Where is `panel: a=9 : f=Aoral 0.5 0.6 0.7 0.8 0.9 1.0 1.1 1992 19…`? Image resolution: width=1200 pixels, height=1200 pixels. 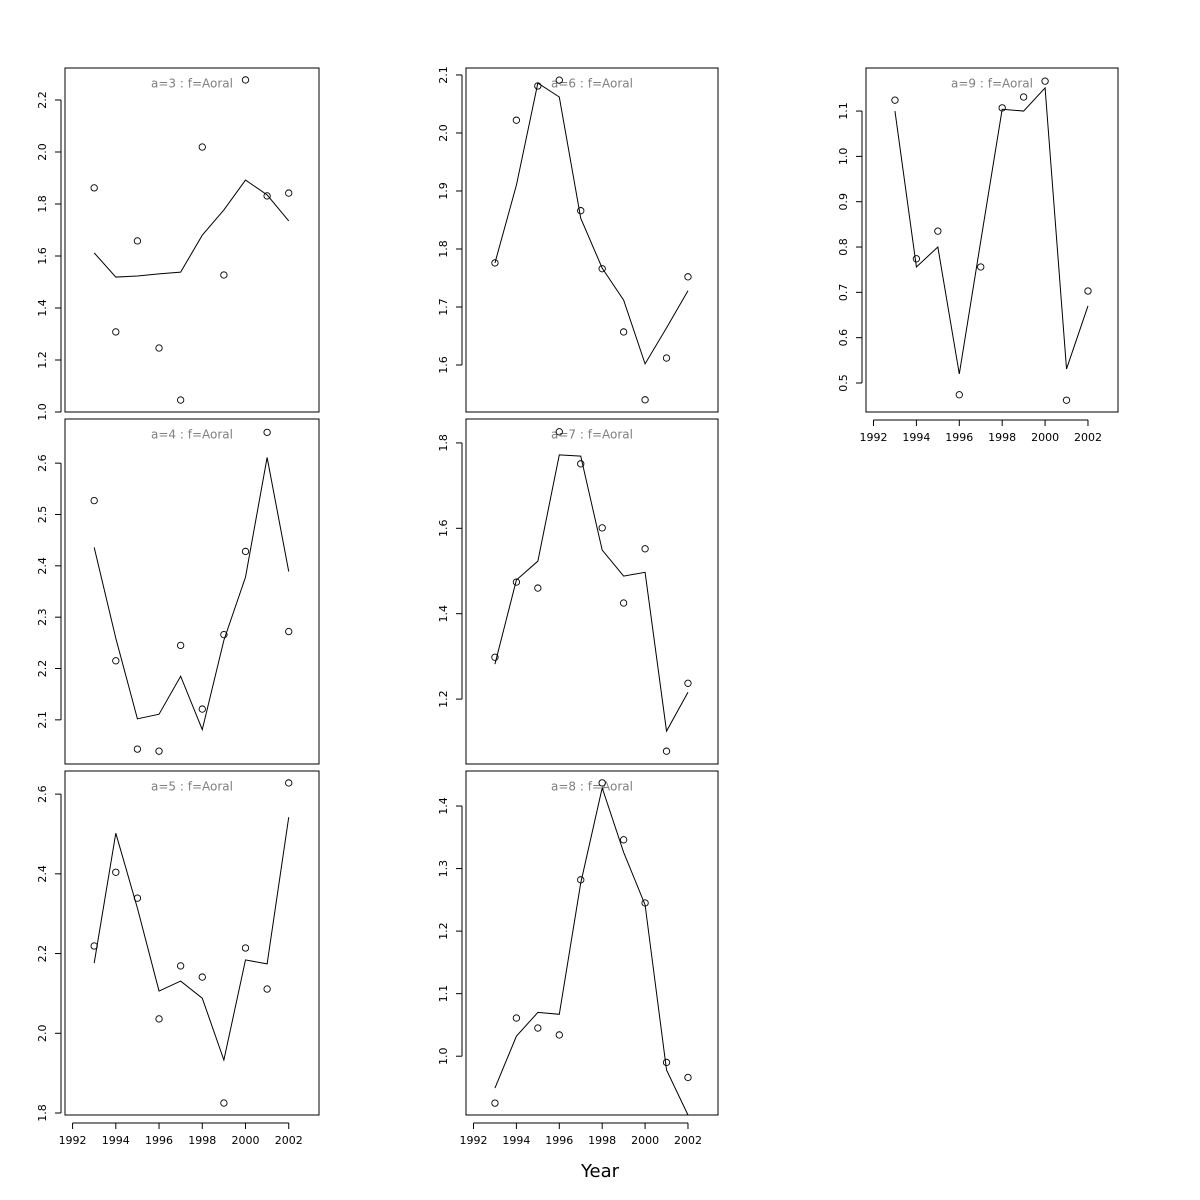 panel: a=9 : f=Aoral 0.5 0.6 0.7 0.8 0.9 1.0 1.1 1992 19… is located at coordinates (978, 255).